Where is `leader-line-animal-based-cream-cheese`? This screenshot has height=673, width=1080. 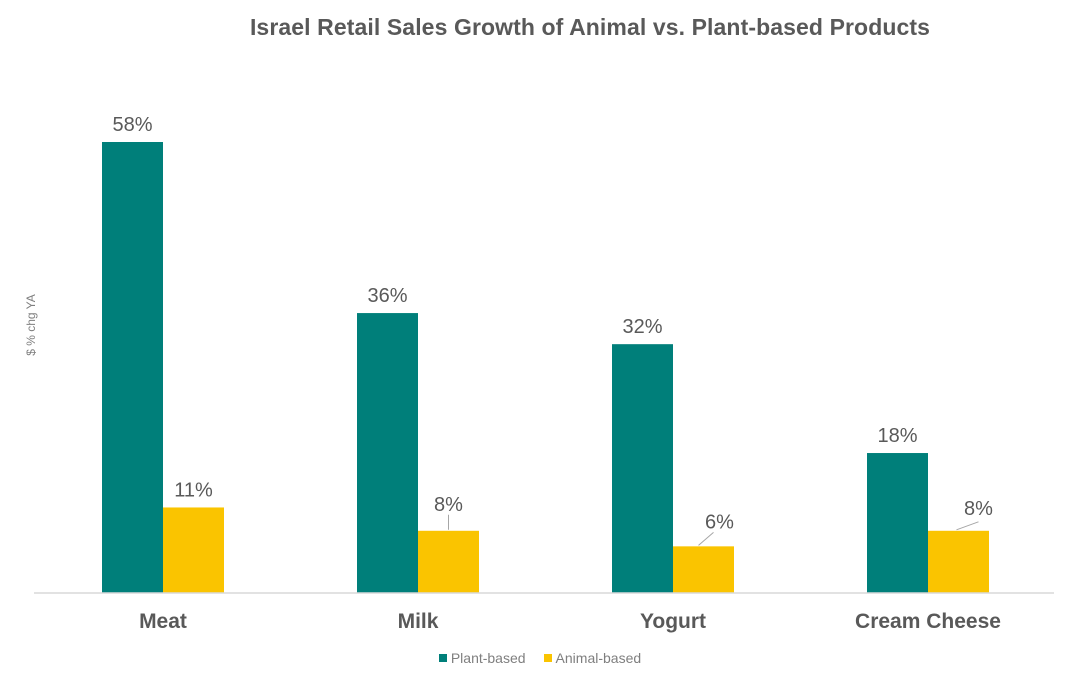
leader-line-animal-based-cream-cheese is located at coordinates (967, 526).